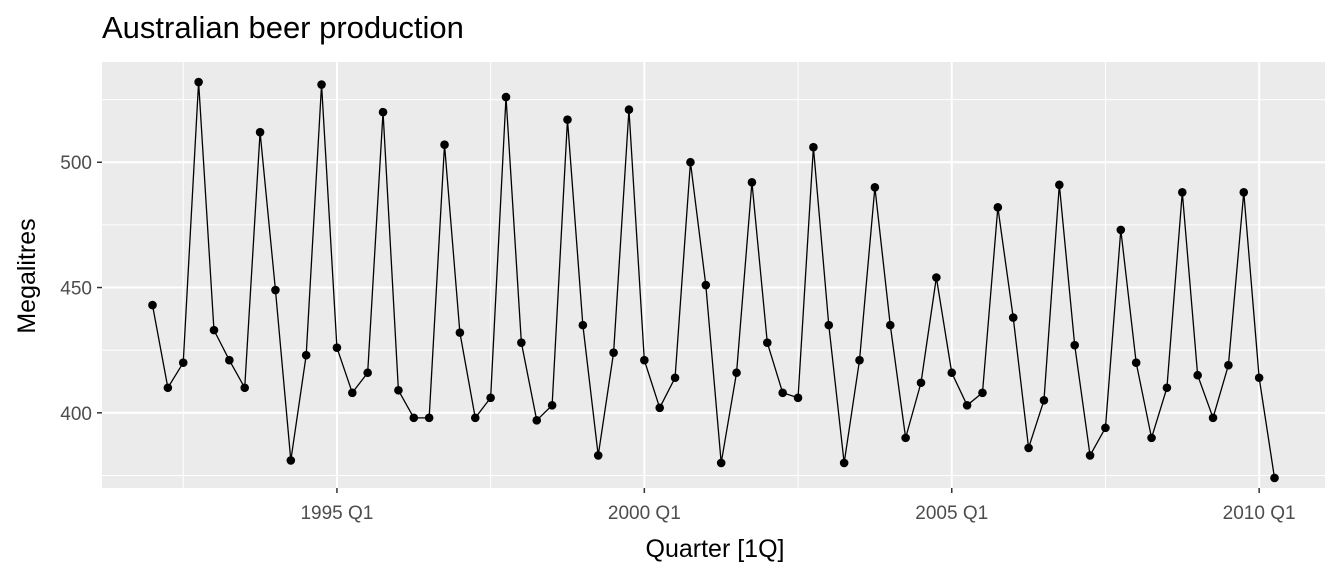  I want to click on chart-title: Australian beer production, so click(283, 27).